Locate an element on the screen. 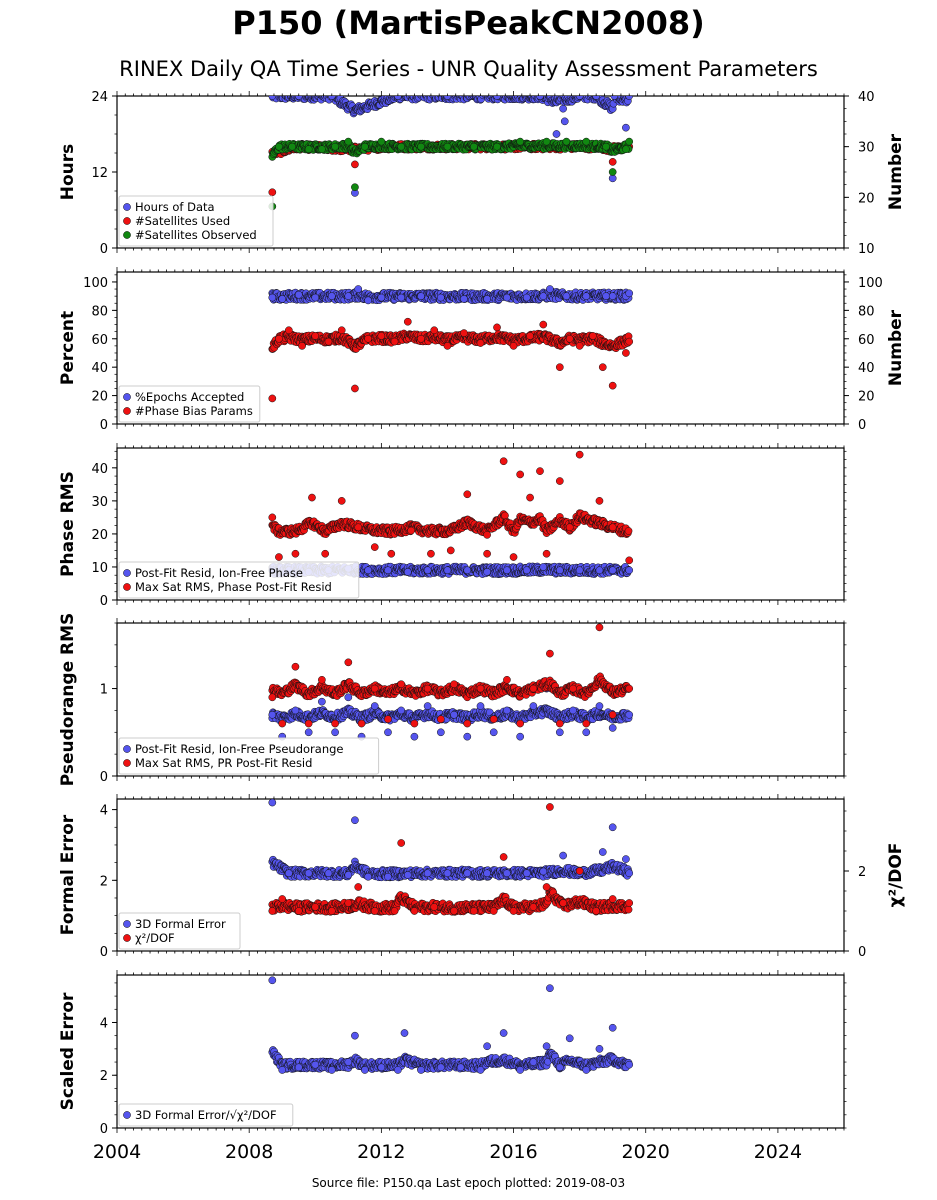  y-axis-label: Phase RMS is located at coordinates (68, 524).